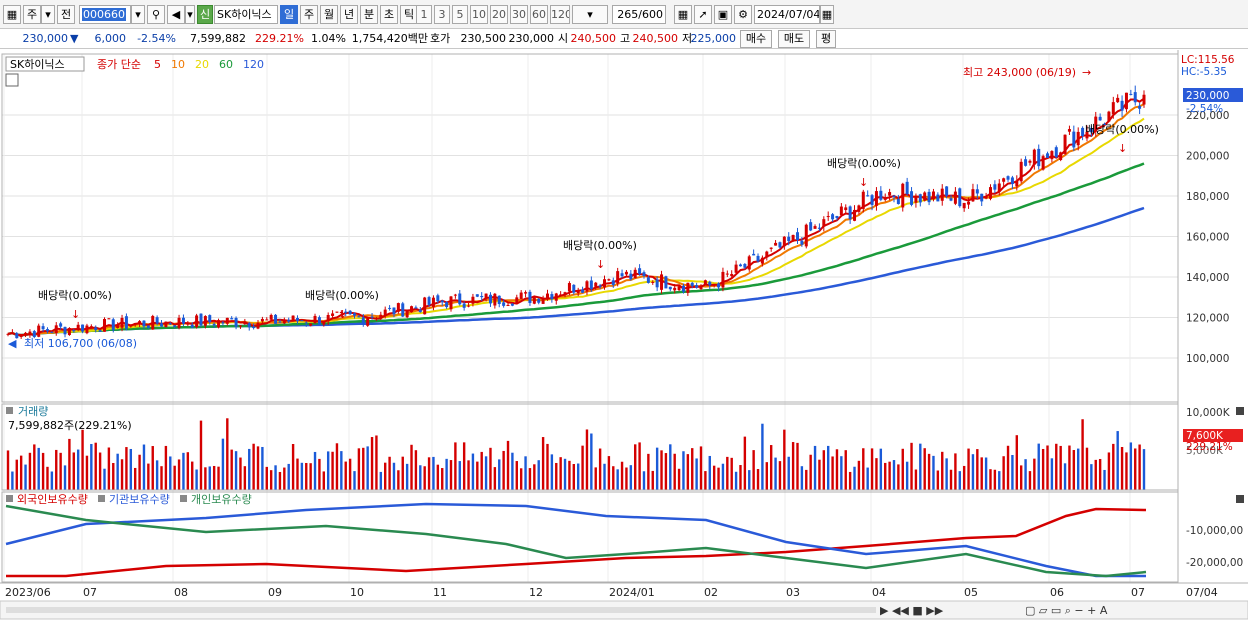  I want to click on high-value: 240,500, so click(655, 38).